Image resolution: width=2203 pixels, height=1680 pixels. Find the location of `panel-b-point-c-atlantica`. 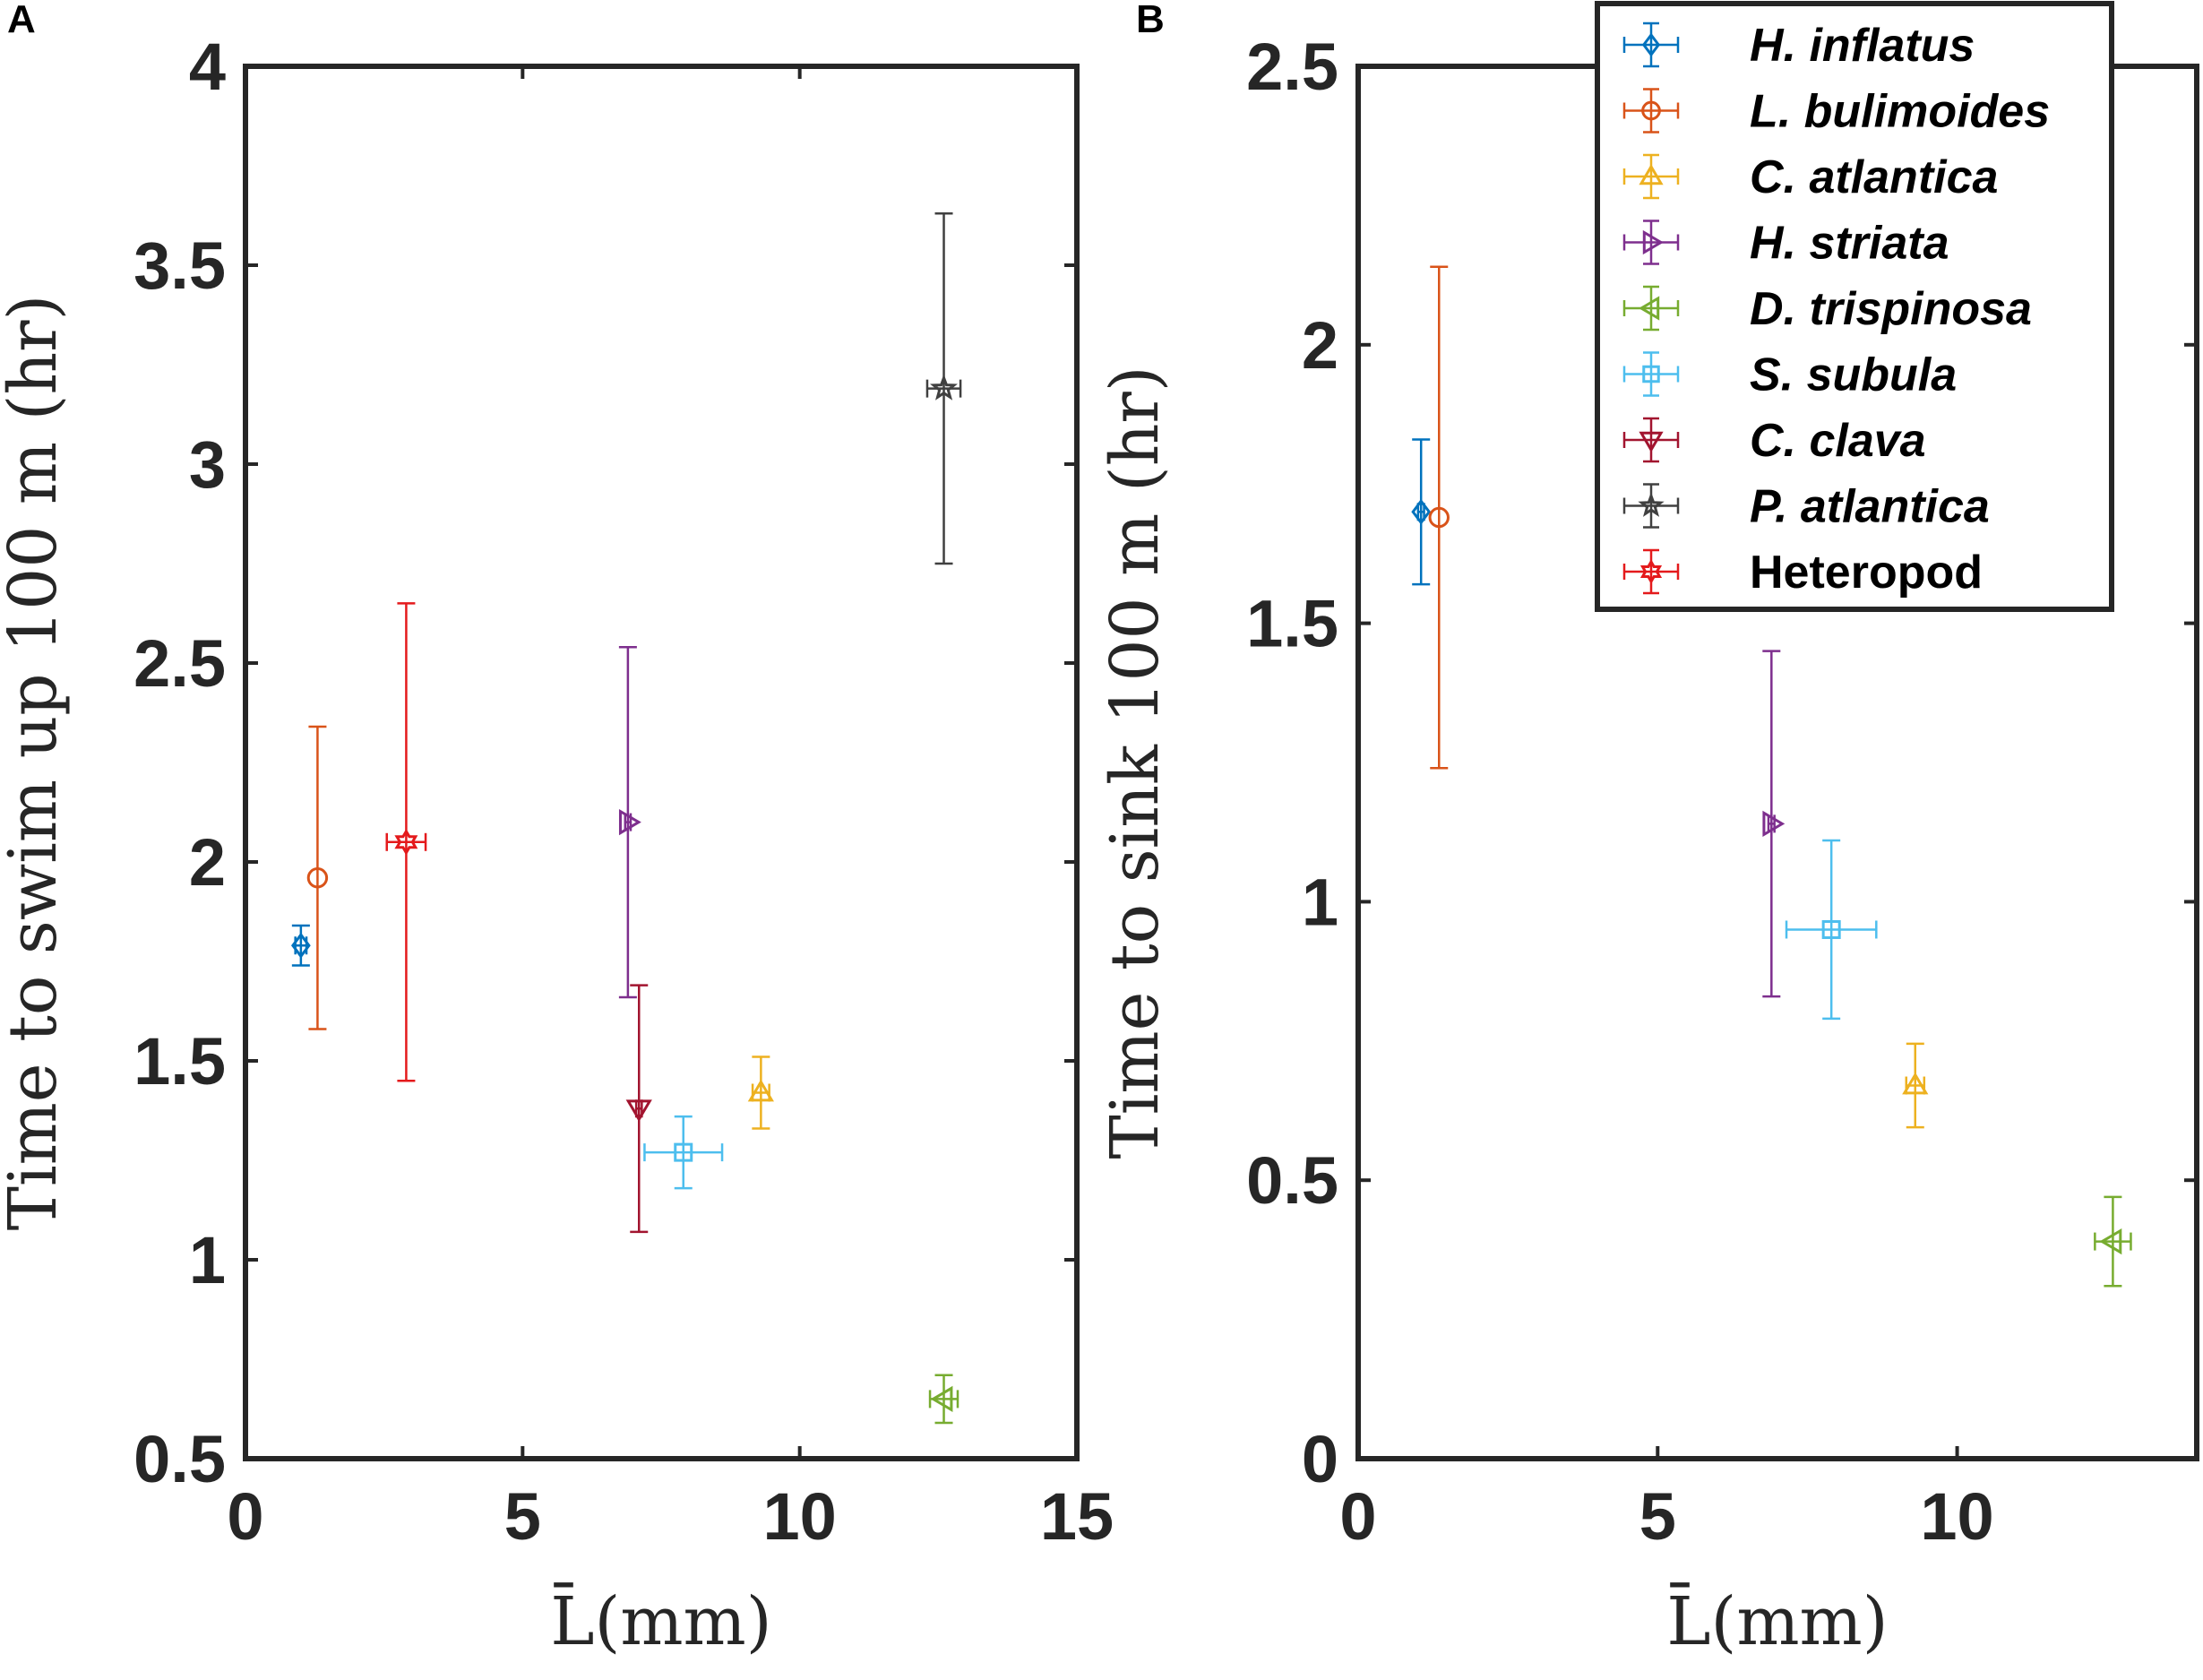

panel-b-point-c-atlantica is located at coordinates (1915, 1083).